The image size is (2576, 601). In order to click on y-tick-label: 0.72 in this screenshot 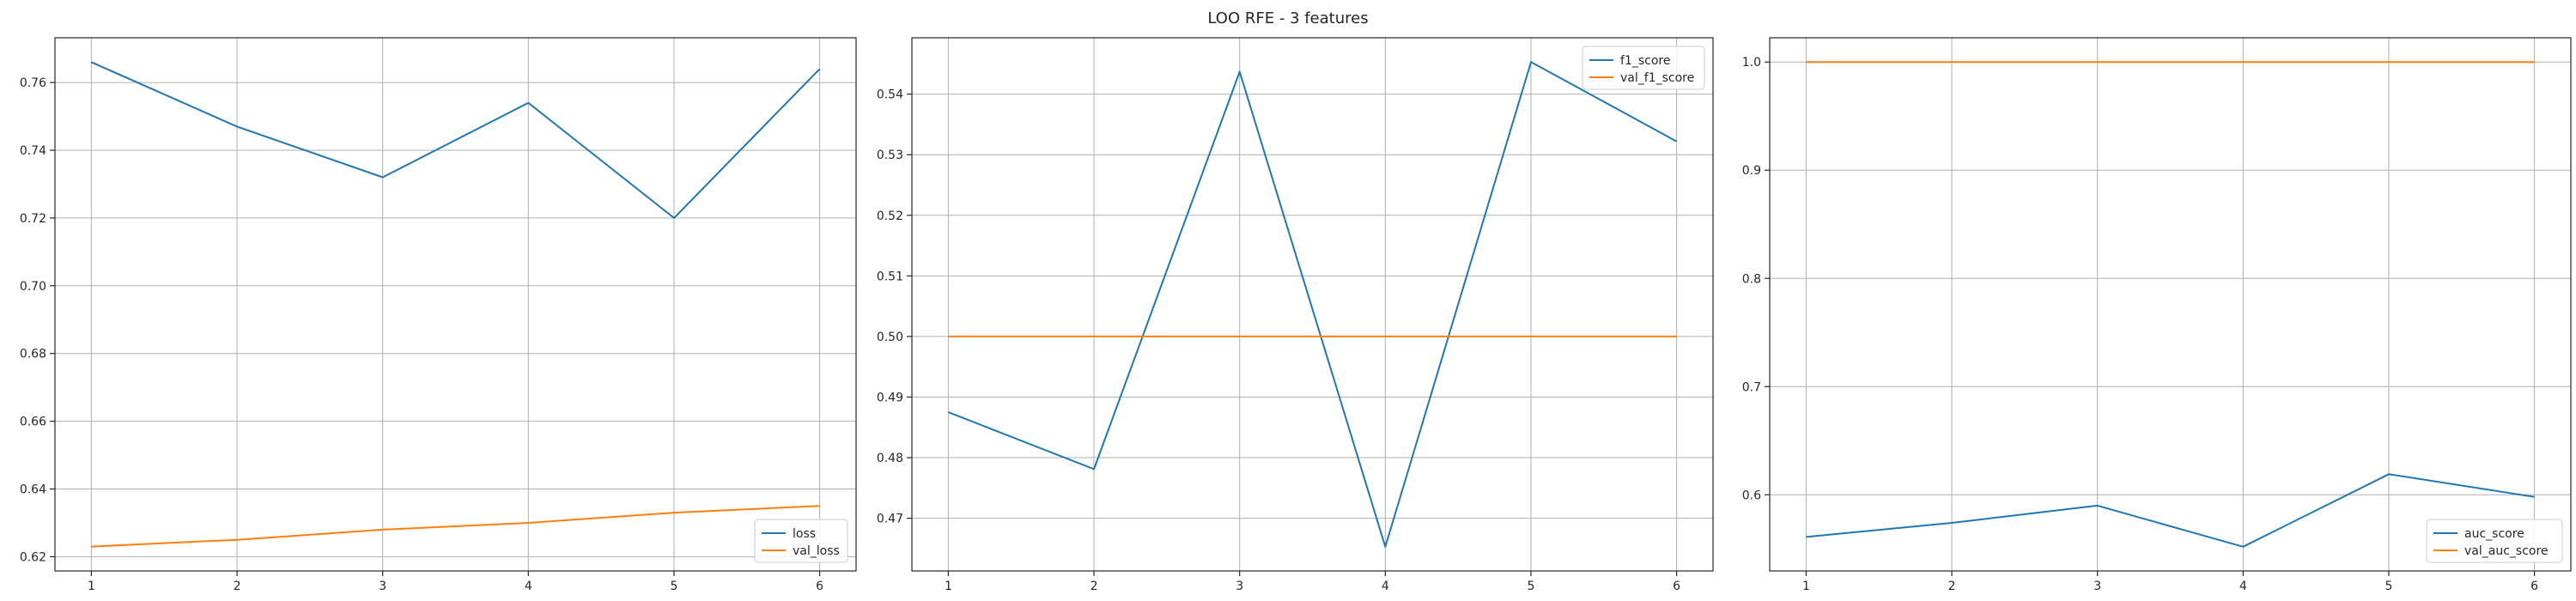, I will do `click(33, 219)`.